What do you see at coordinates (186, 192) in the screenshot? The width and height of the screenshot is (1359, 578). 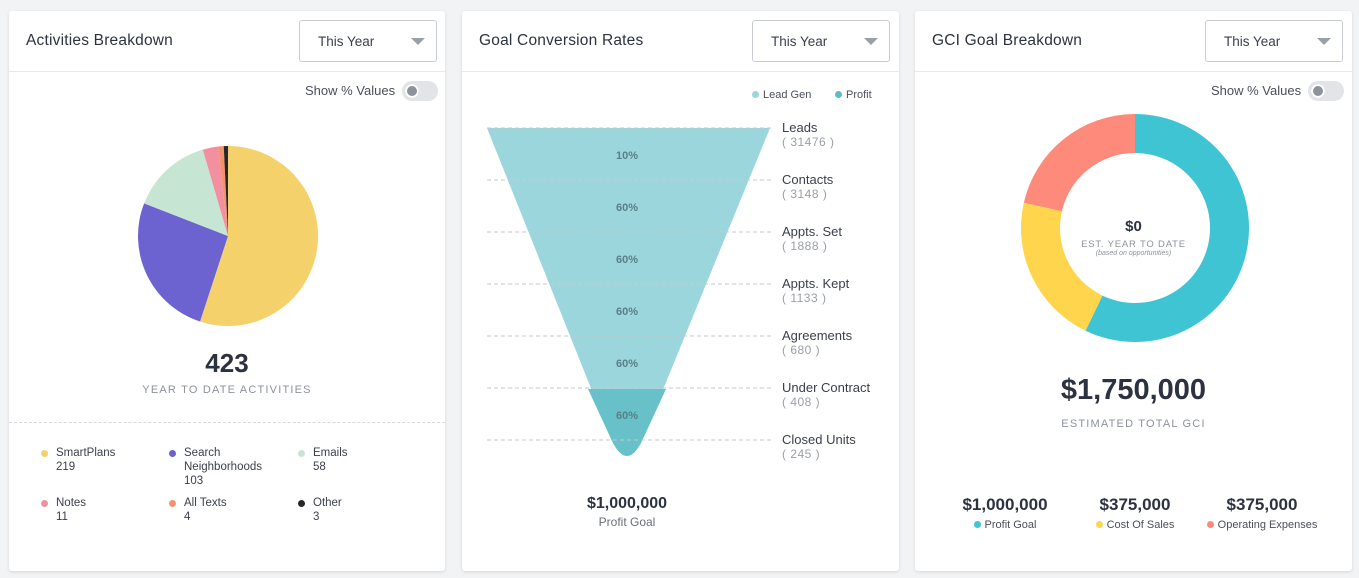 I see `pie-slice-emails` at bounding box center [186, 192].